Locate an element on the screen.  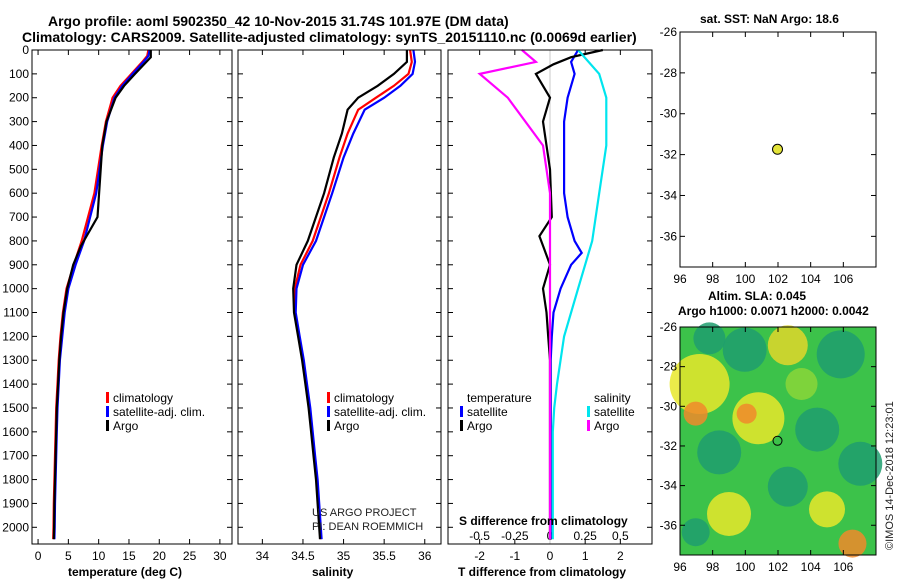
sst-map-title: sat. SST: NaN Argo: 18.6 is located at coordinates (769, 19).